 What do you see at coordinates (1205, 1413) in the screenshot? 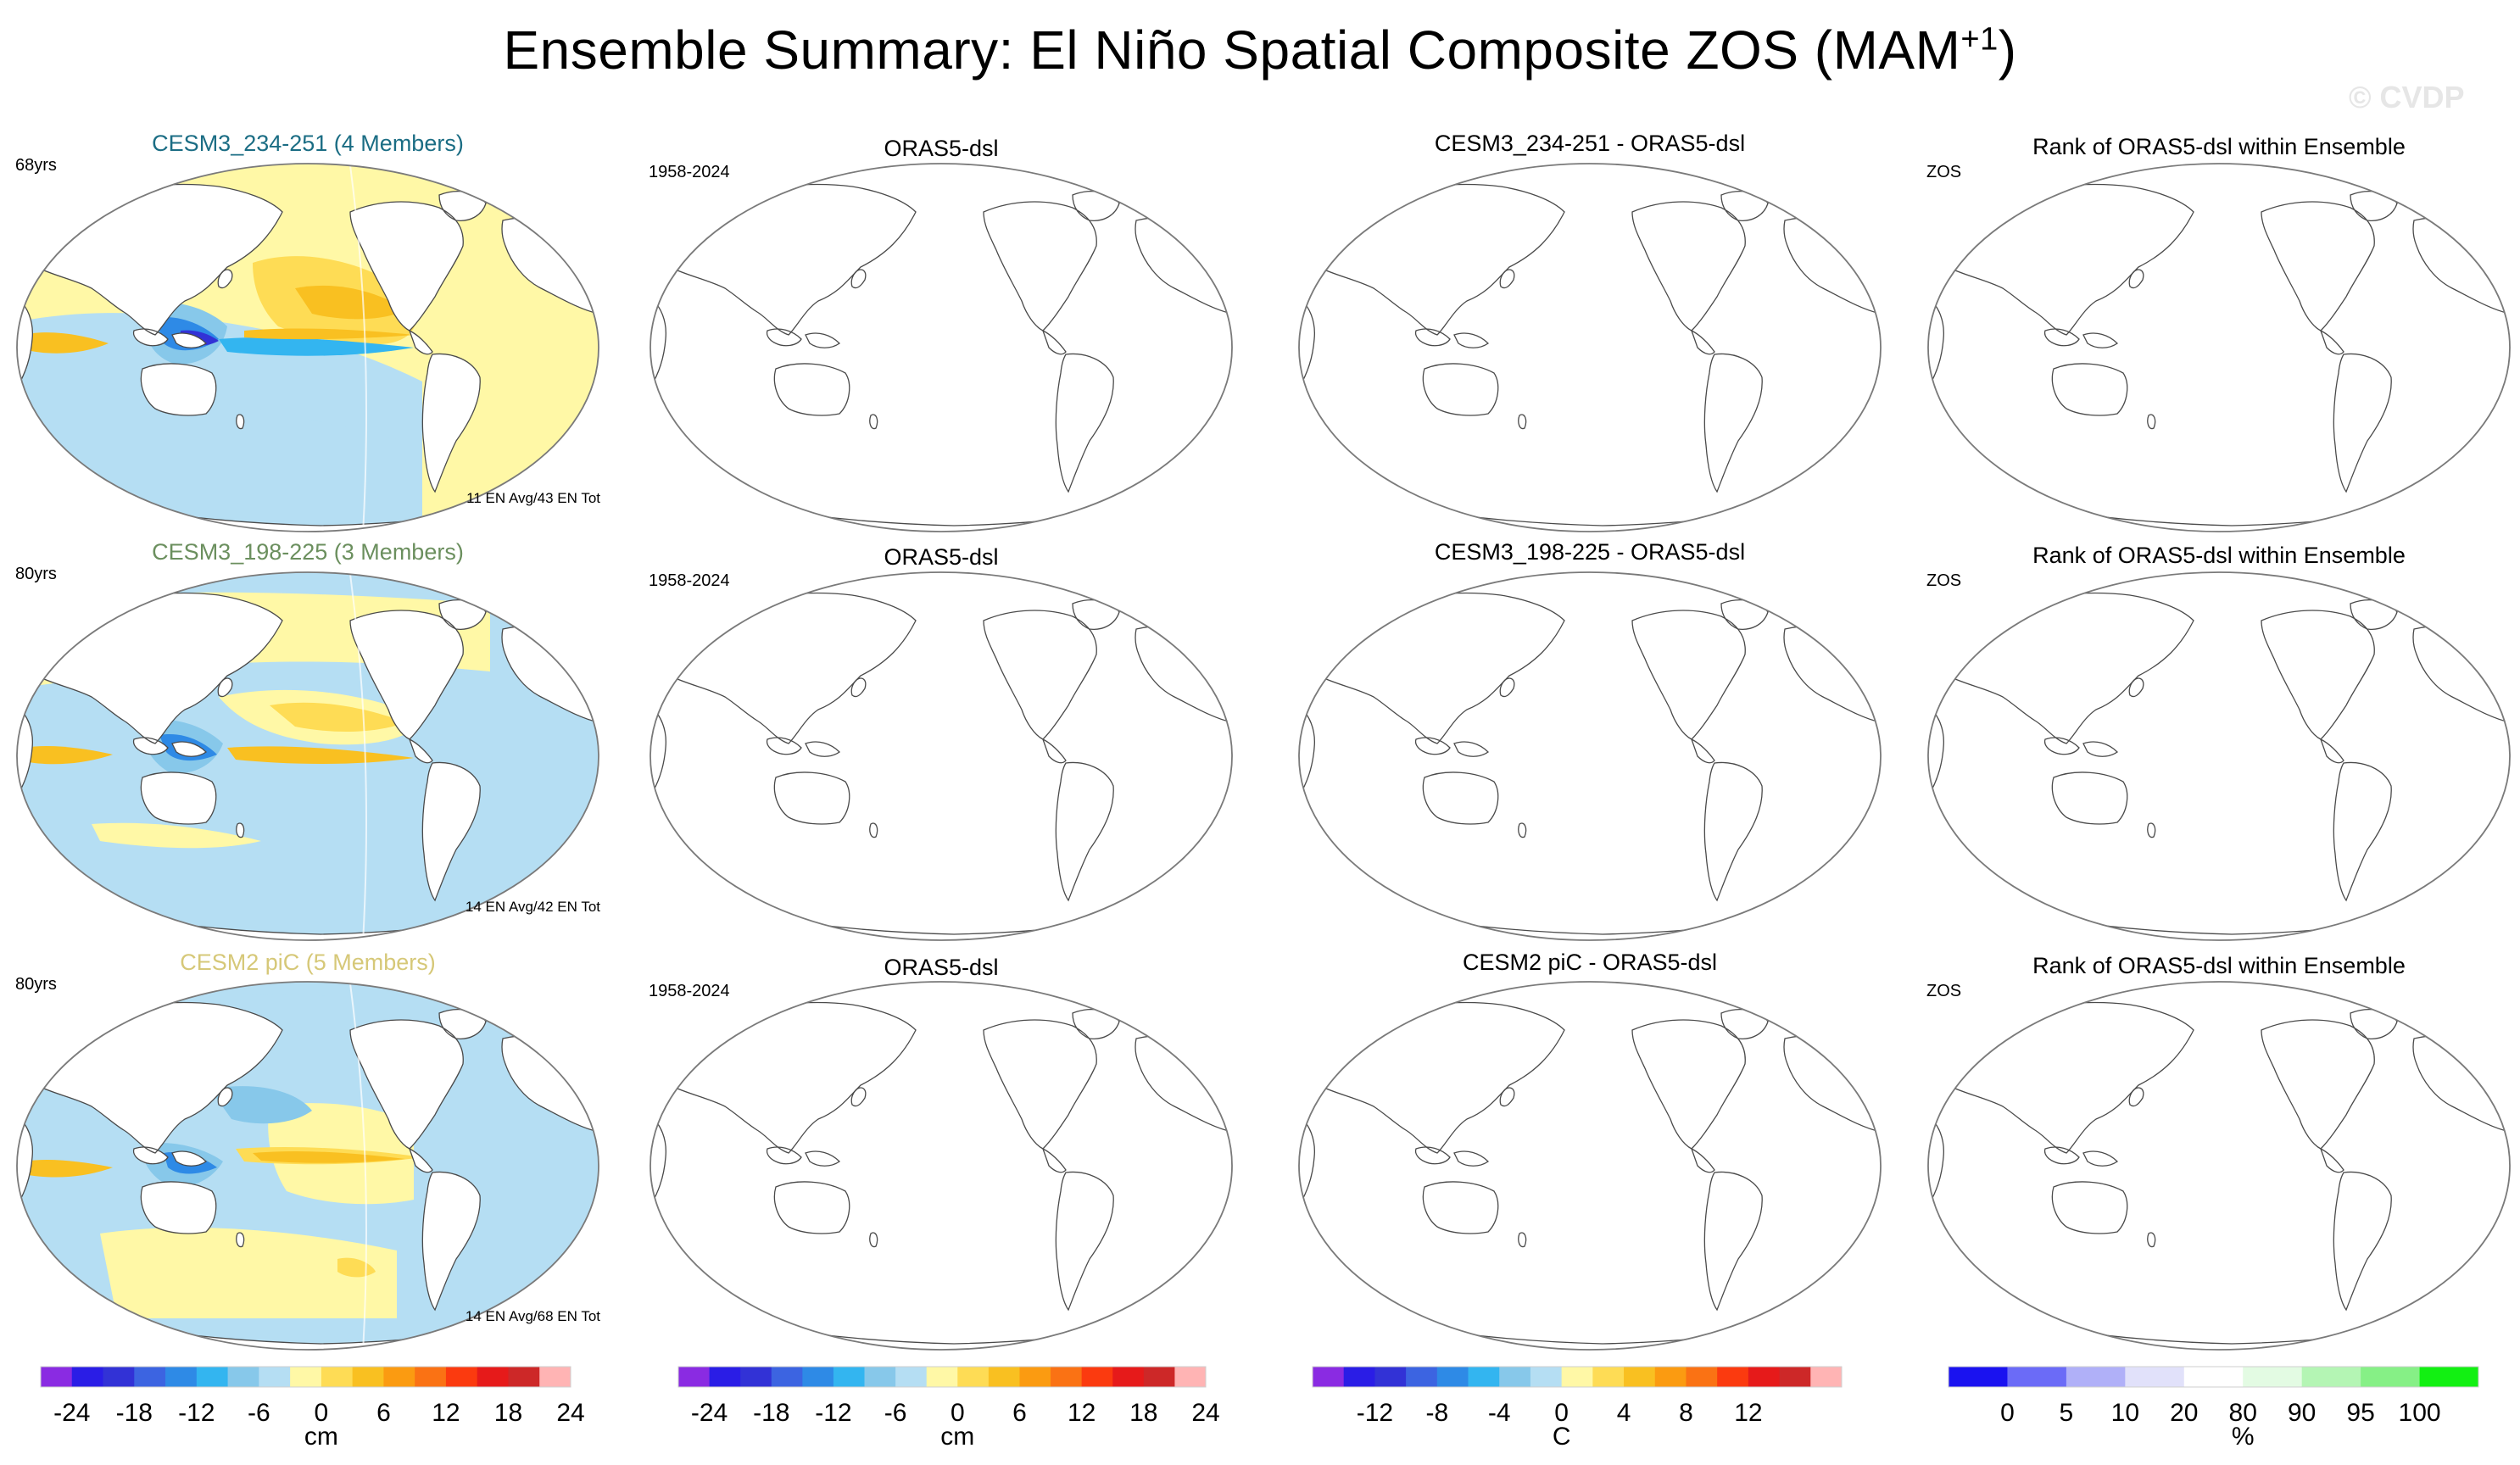
I see `colorbar-tick-label: 24` at bounding box center [1205, 1413].